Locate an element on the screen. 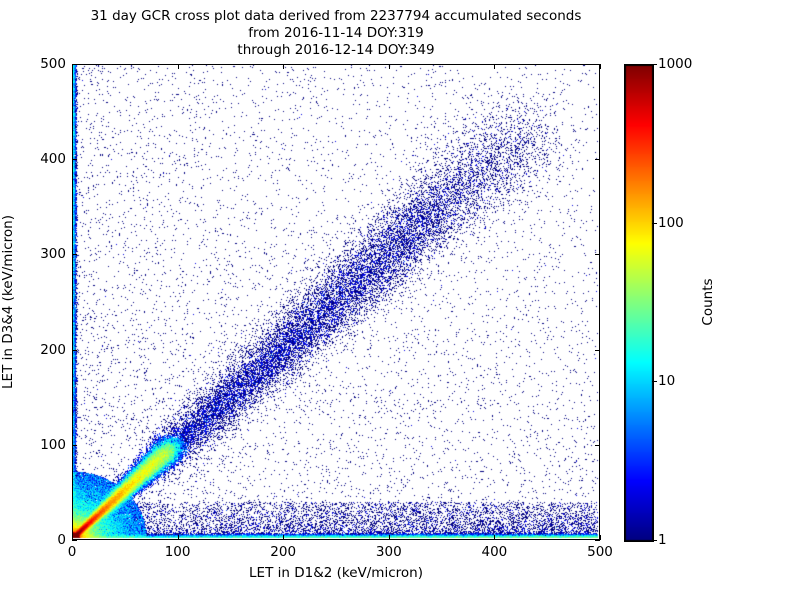 The height and width of the screenshot is (600, 800). colorbar-title: Counts is located at coordinates (708, 302).